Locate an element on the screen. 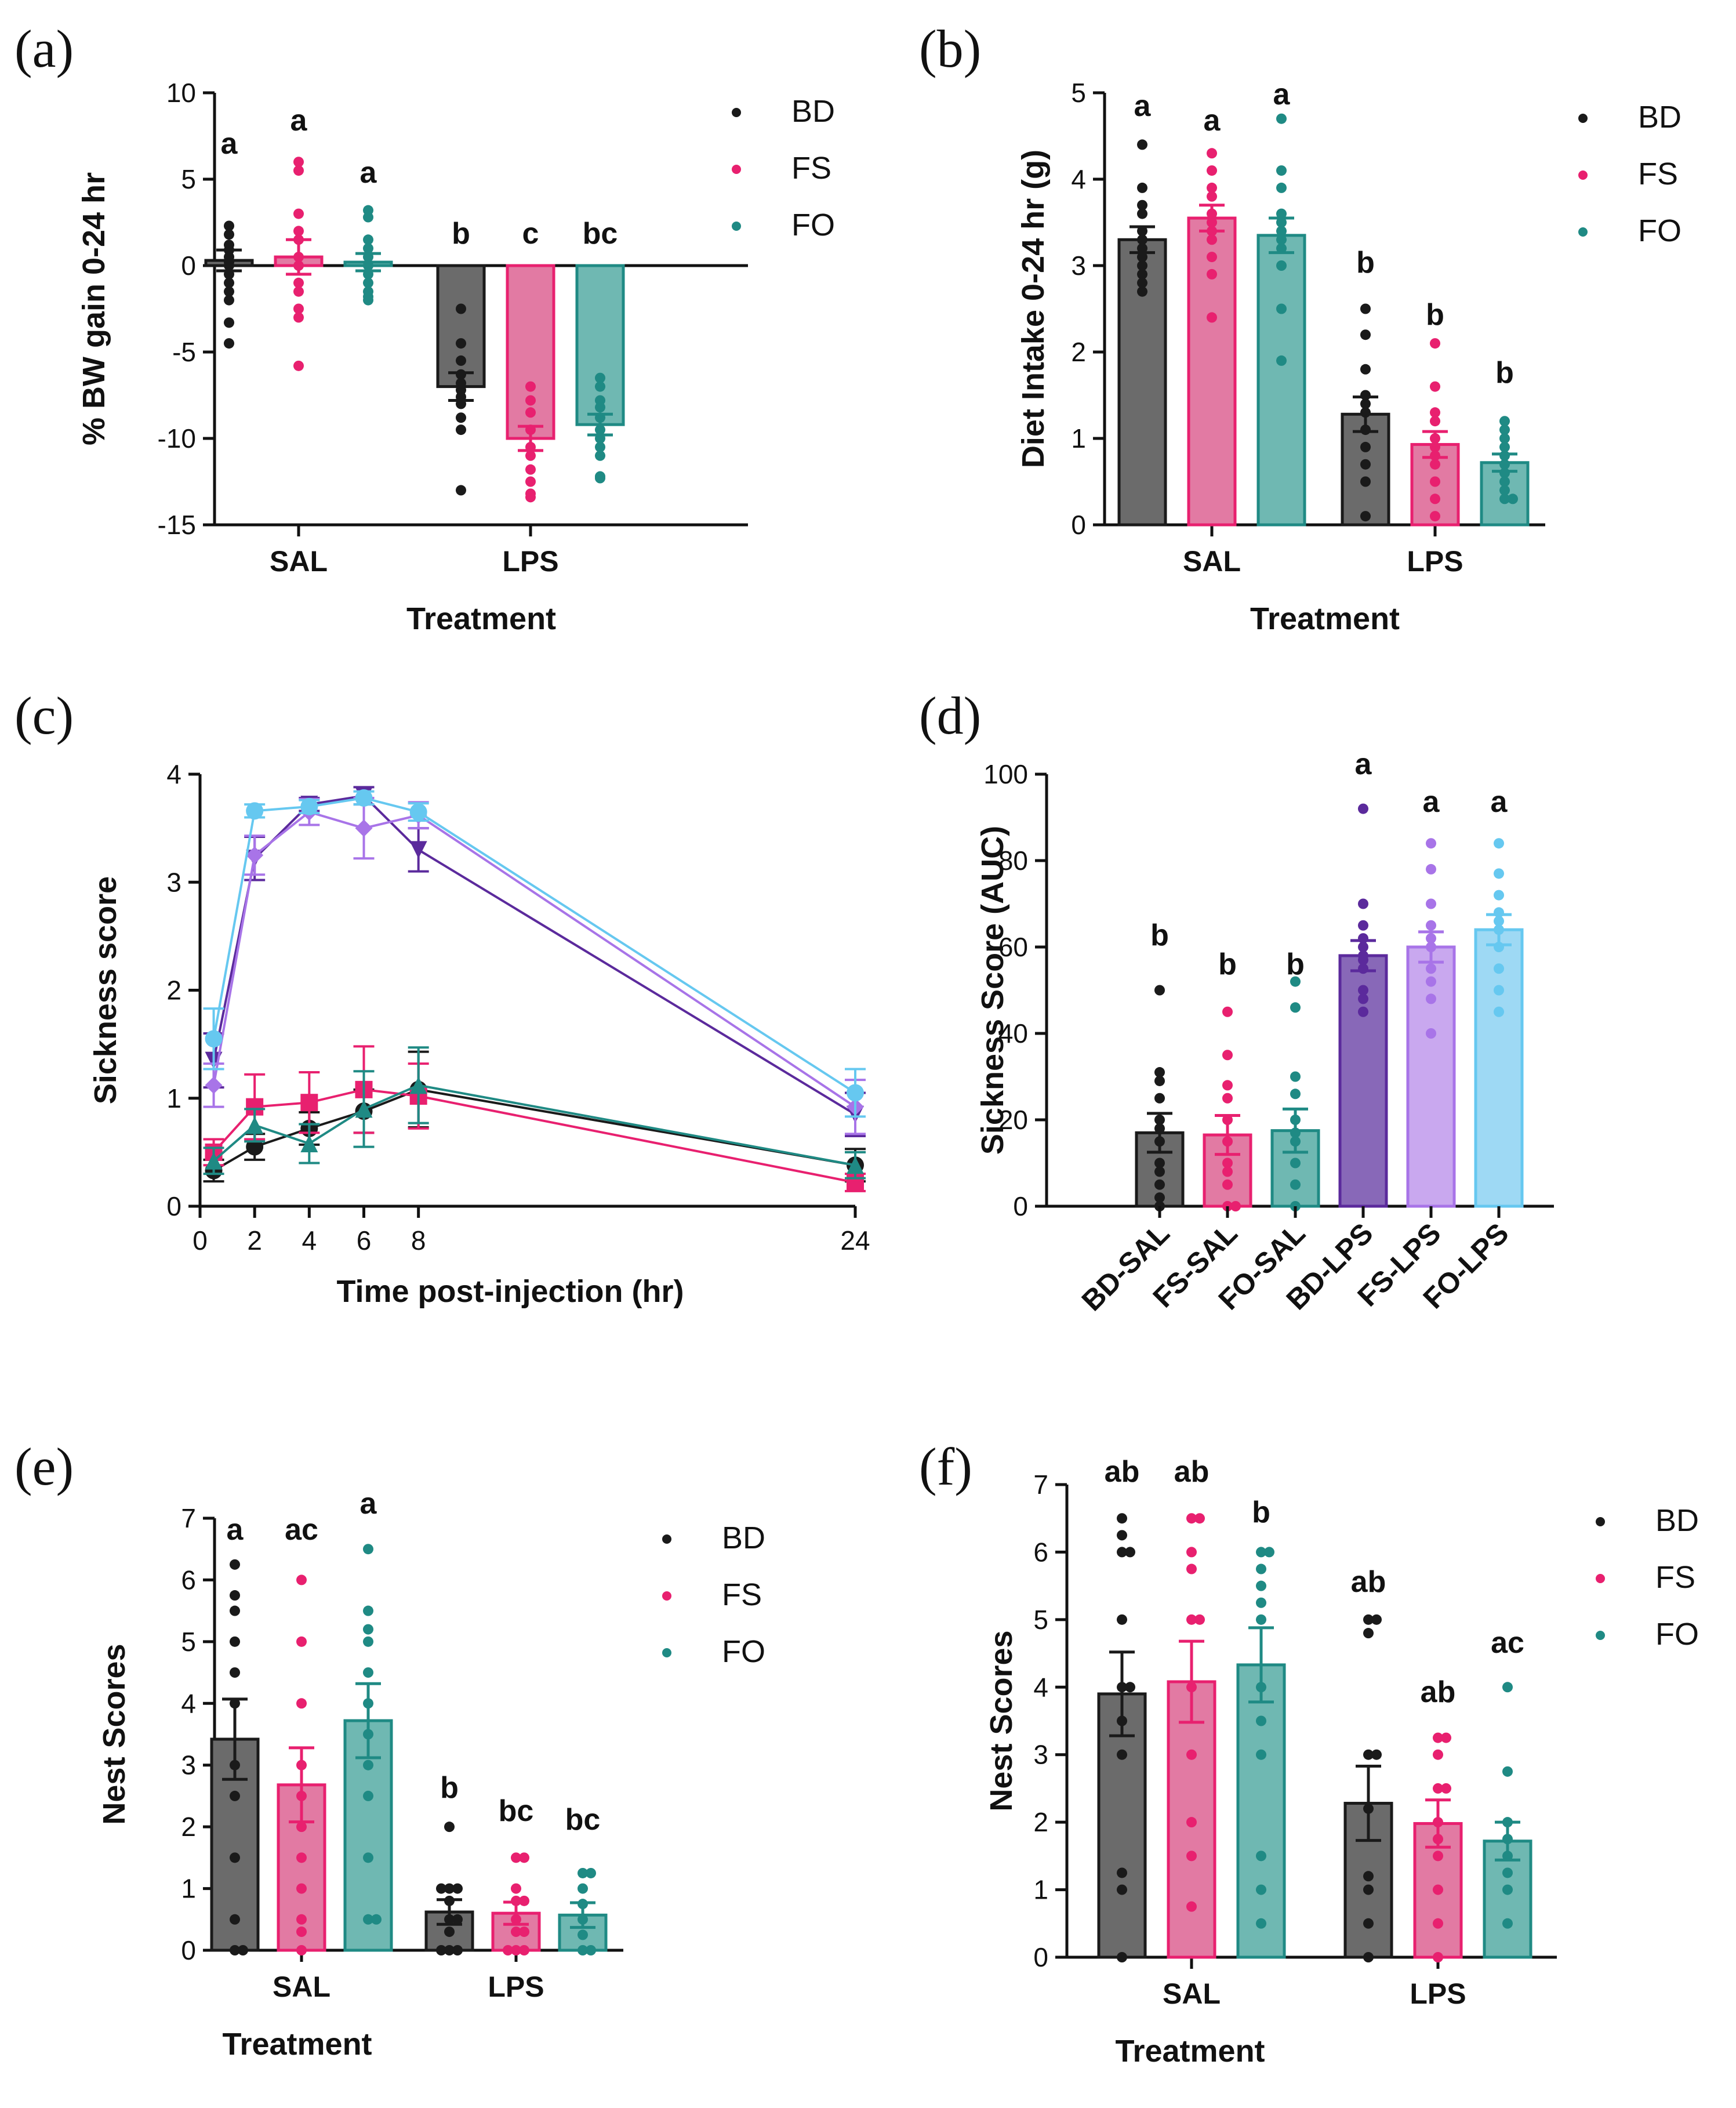 Image resolution: width=1736 pixels, height=2108 pixels. y-tick-label: 80 is located at coordinates (1013, 861).